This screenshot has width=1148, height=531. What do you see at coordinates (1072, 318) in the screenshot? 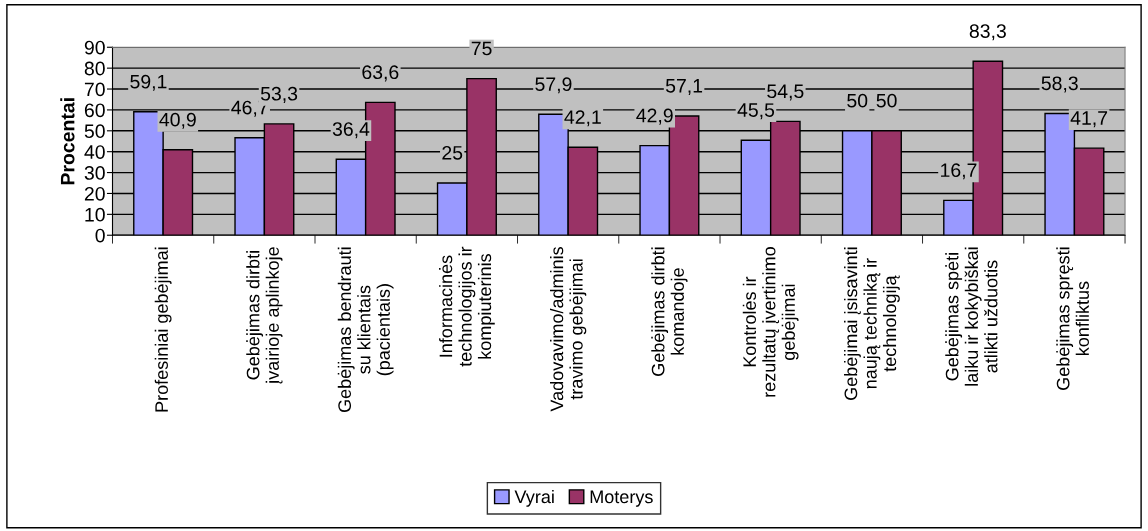
I see `x-tick-label: Gebėjimas spręsti konfliktus` at bounding box center [1072, 318].